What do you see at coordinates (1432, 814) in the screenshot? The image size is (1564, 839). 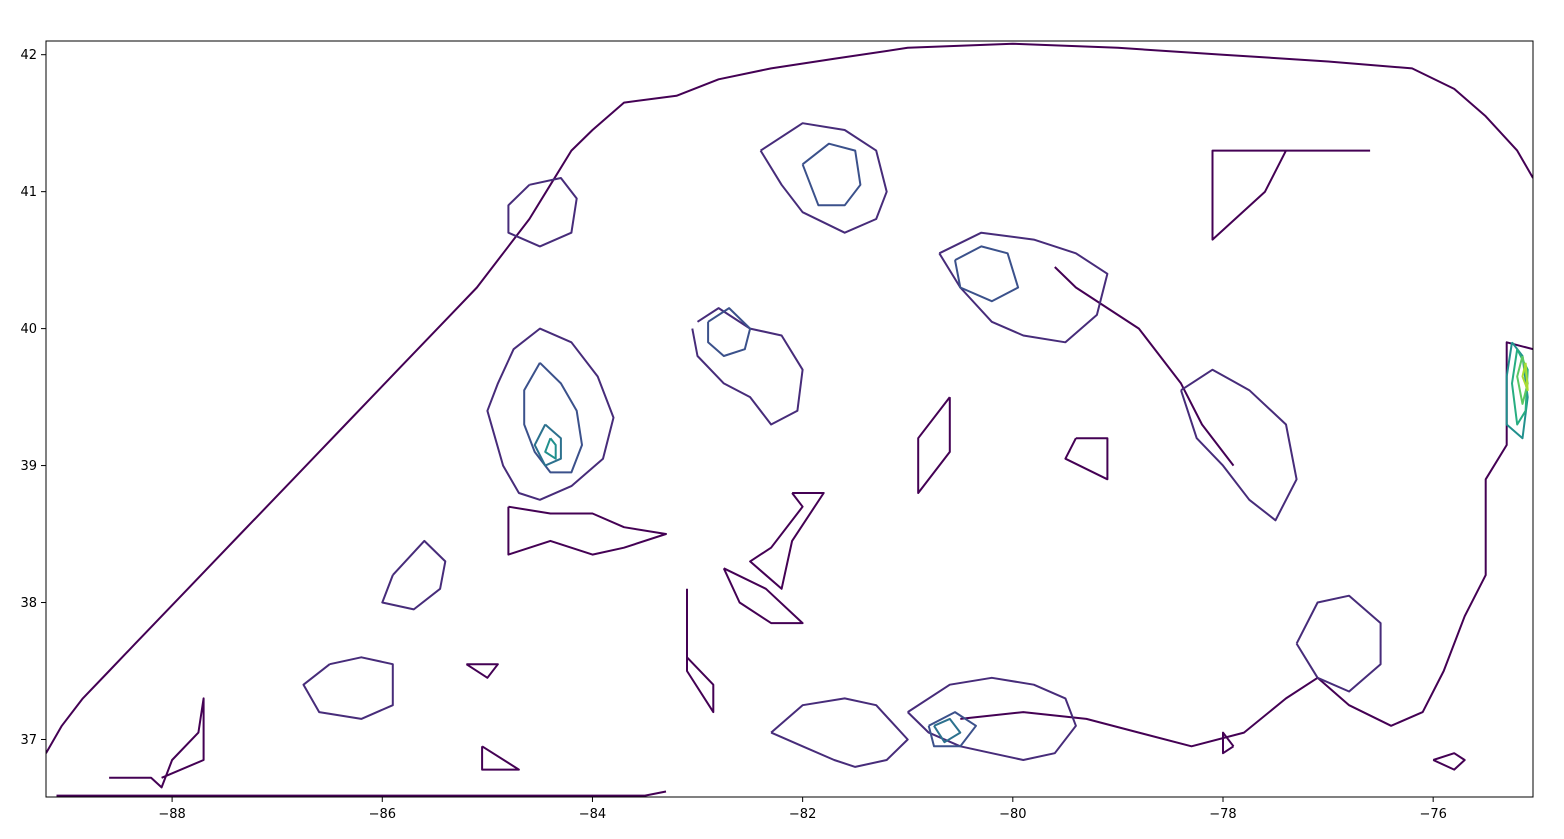 I see `x-tick-label: −76` at bounding box center [1432, 814].